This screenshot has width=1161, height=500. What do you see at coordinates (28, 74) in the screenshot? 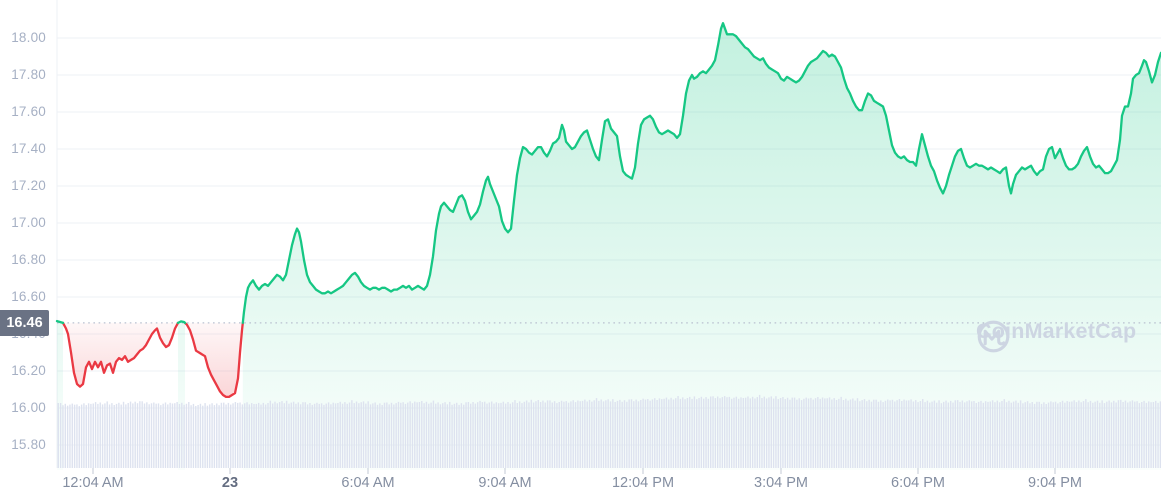
I see `y-axis-label: 17.80` at bounding box center [28, 74].